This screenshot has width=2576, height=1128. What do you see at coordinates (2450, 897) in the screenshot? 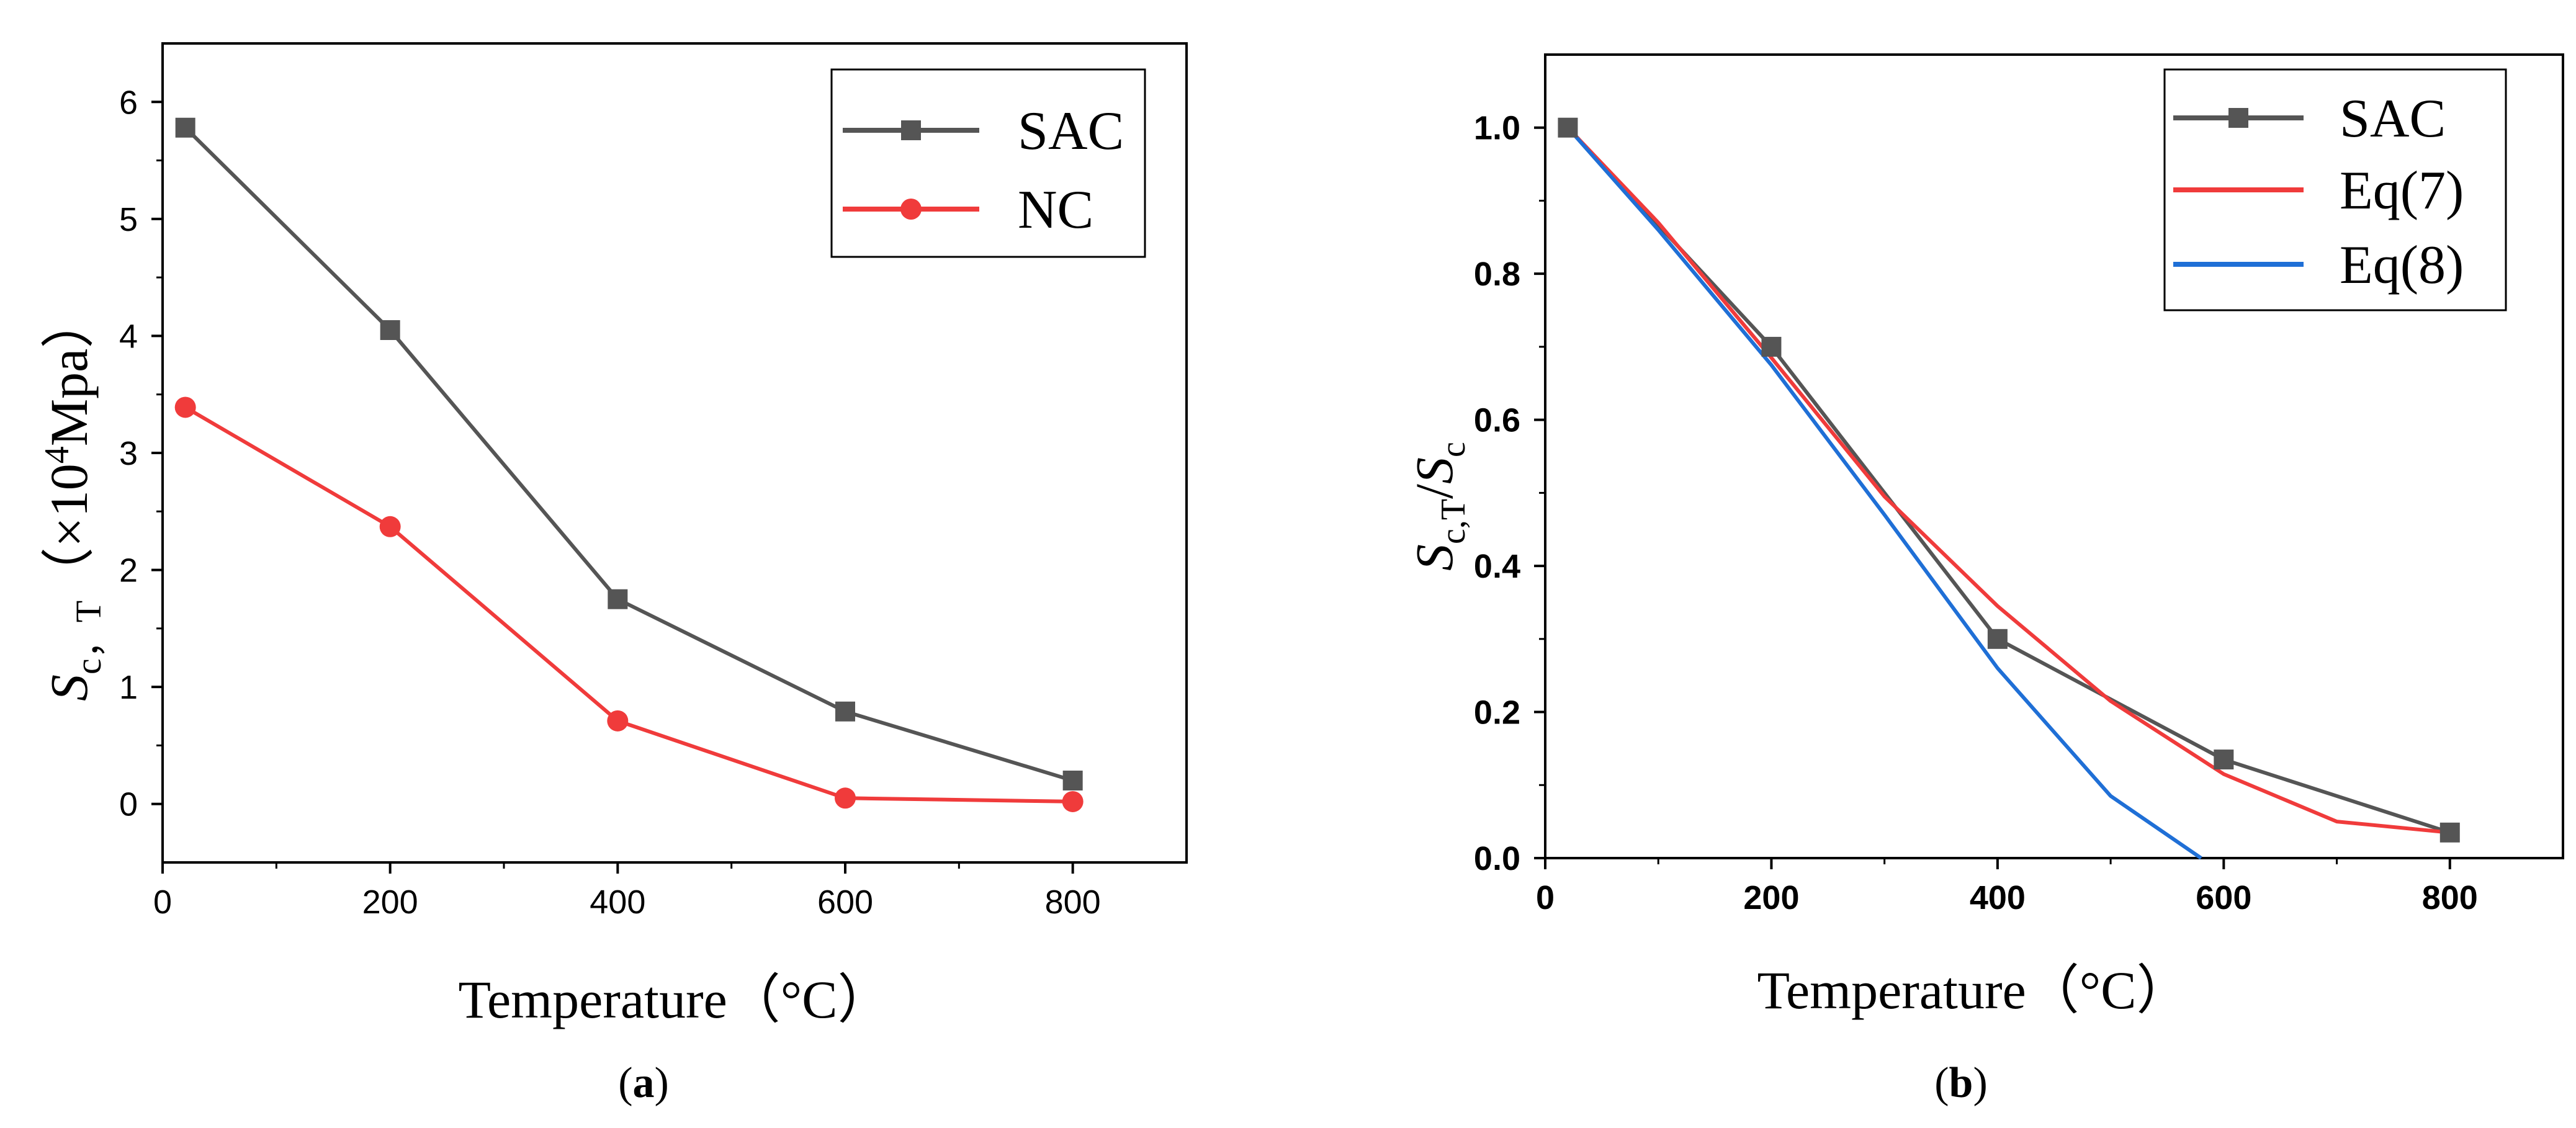
I see `panel-b-x-tick-label: 800` at bounding box center [2450, 897].